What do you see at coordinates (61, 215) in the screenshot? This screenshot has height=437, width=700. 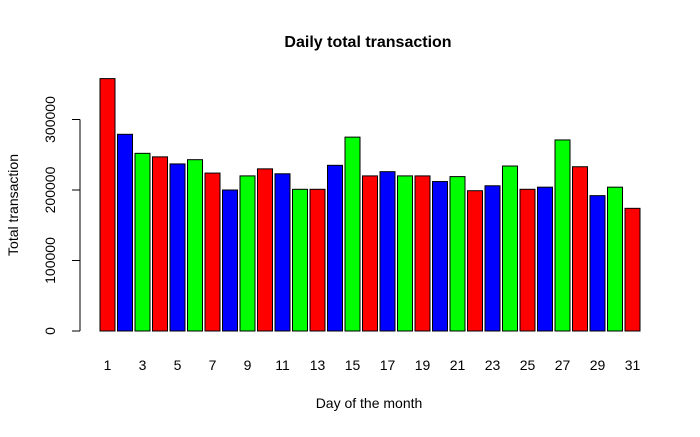 I see `y-axis: 0 100000 200000 300000` at bounding box center [61, 215].